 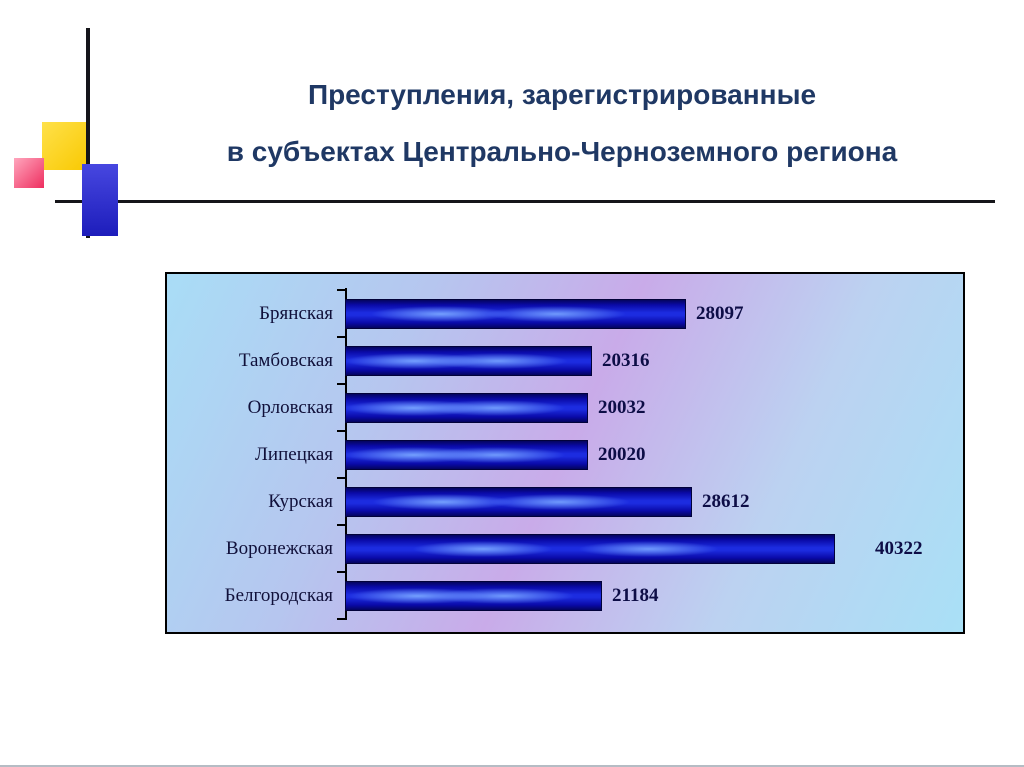 What do you see at coordinates (88, 133) in the screenshot?
I see `decor-vertical-line` at bounding box center [88, 133].